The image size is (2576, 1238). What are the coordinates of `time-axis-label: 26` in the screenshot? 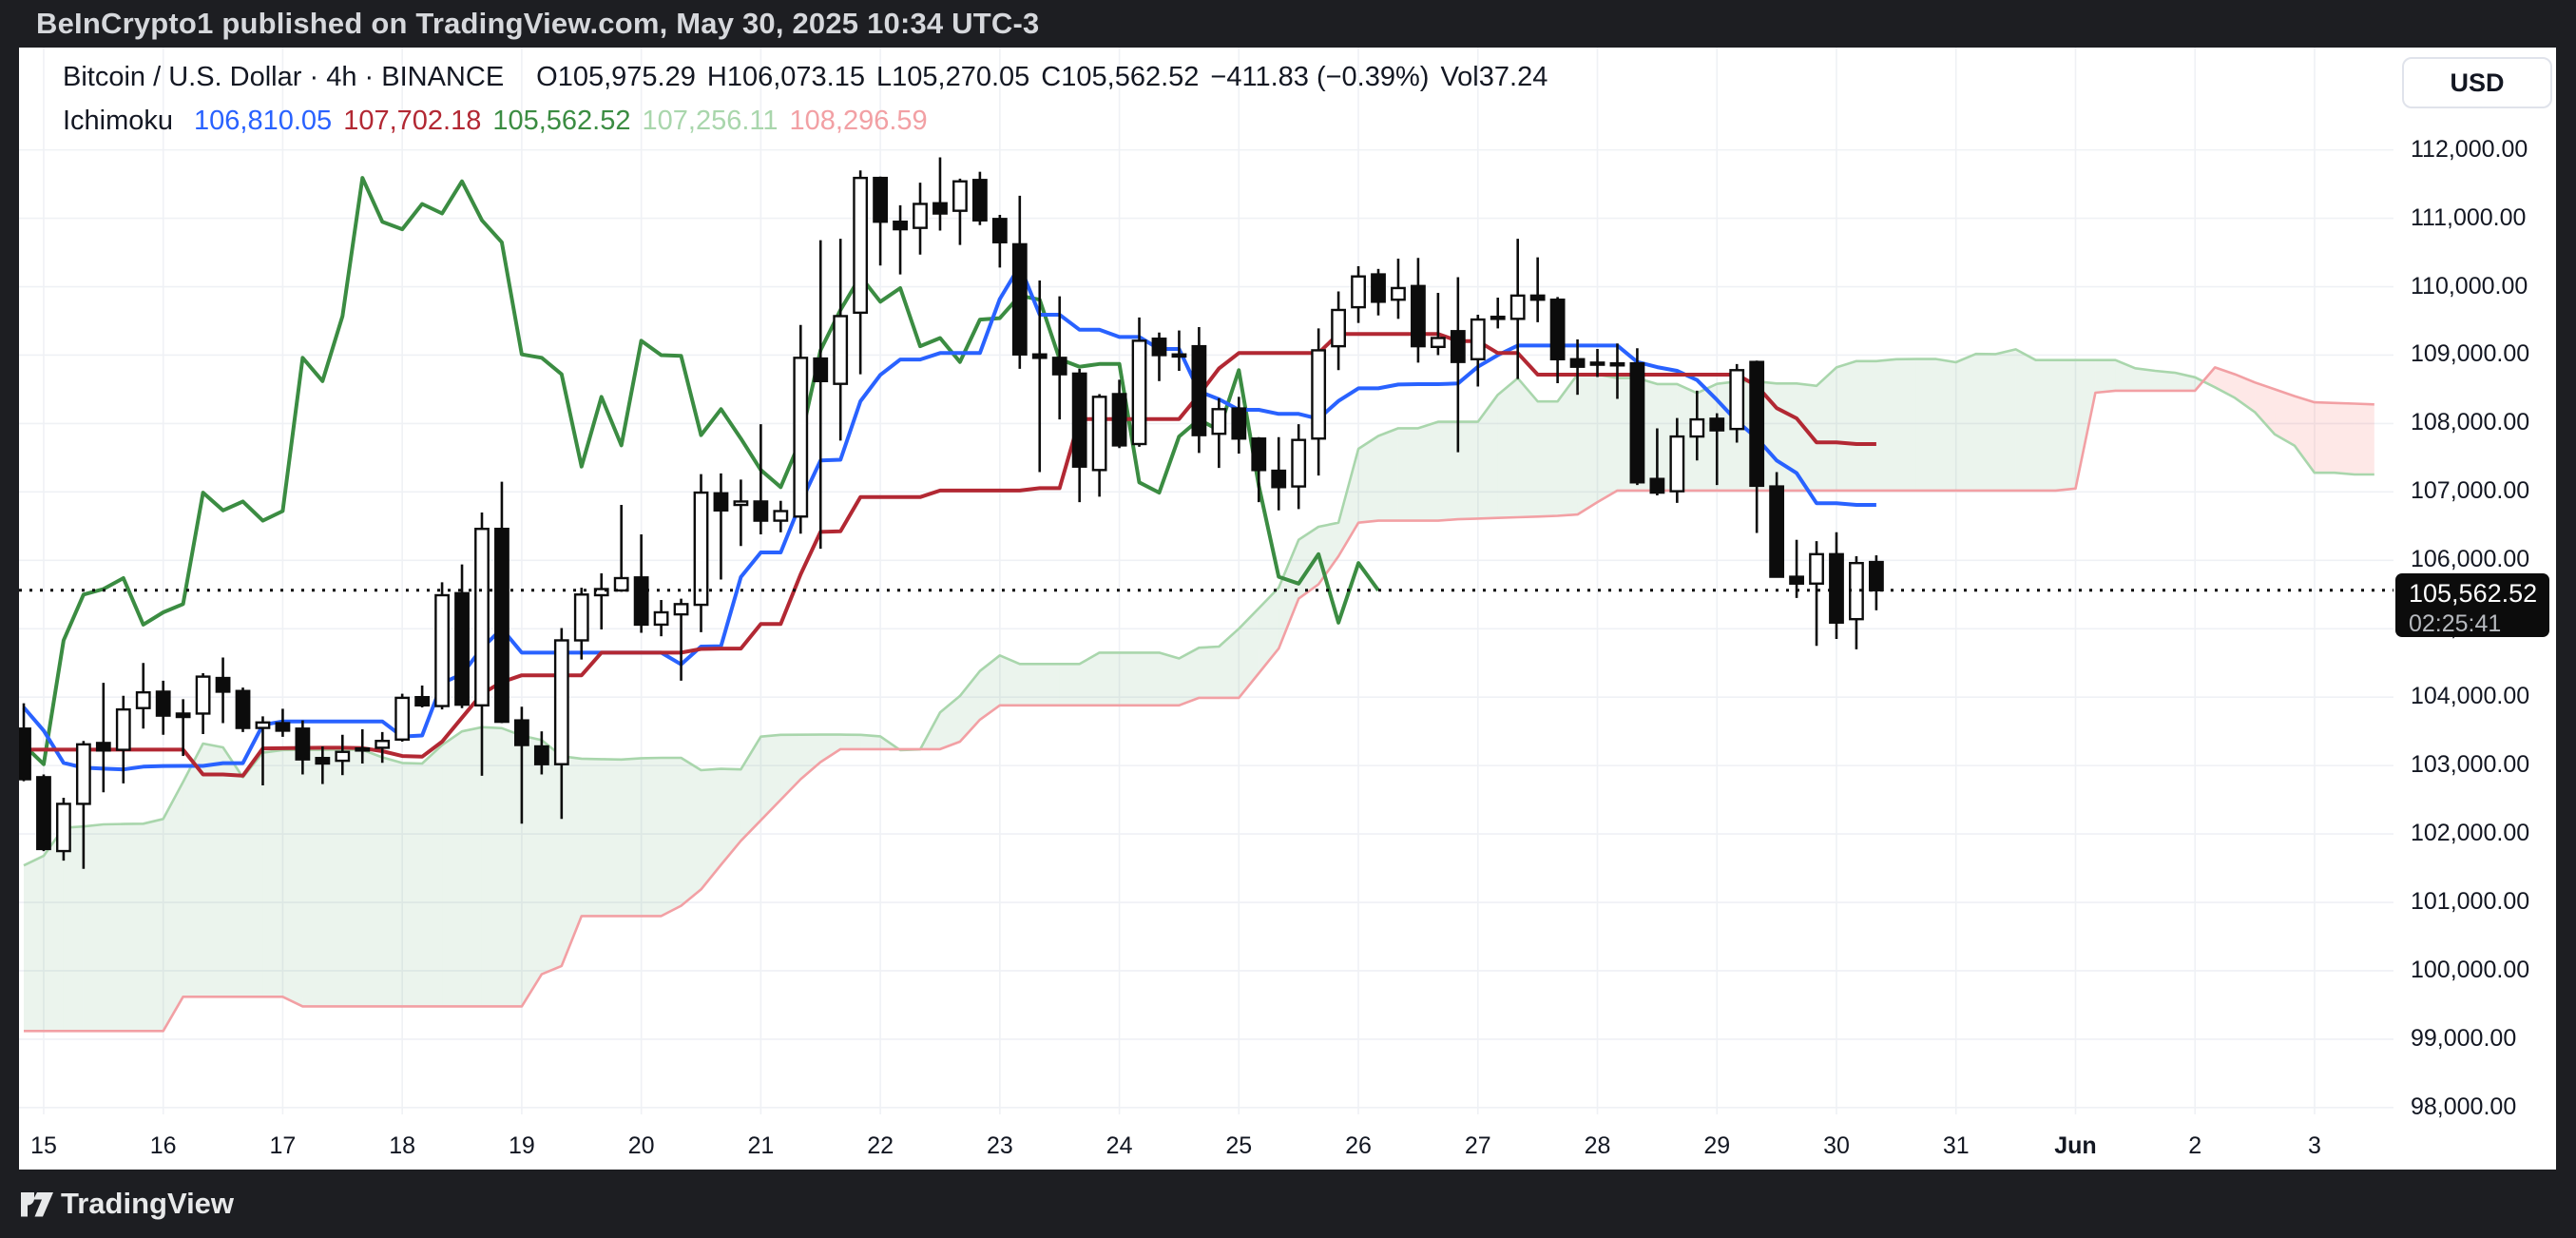 It's located at (1358, 1145).